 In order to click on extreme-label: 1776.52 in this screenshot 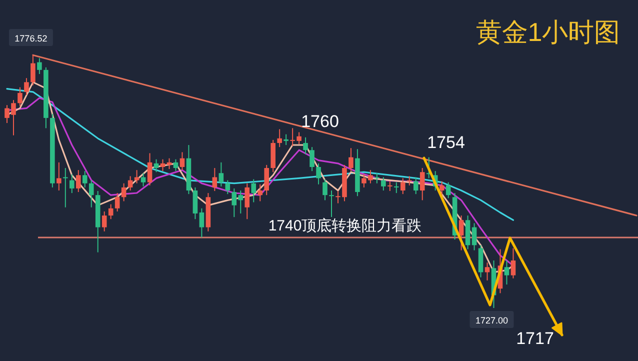, I will do `click(30, 37)`.